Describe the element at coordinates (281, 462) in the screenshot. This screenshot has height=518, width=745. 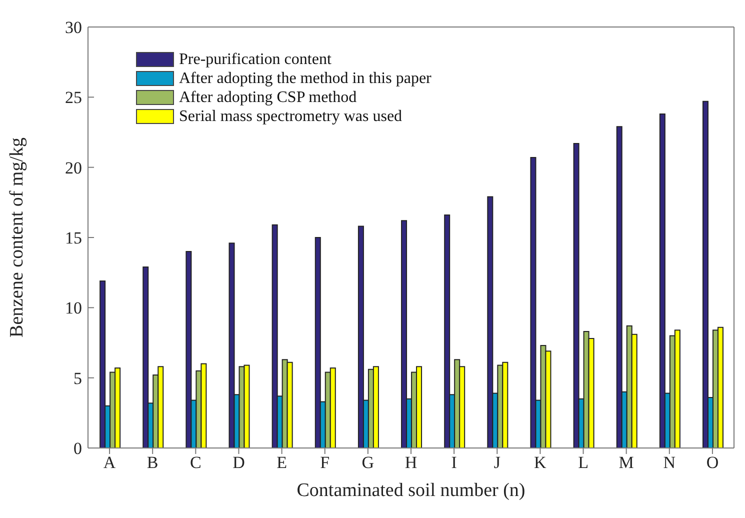
I see `x-tick-label: E` at that location.